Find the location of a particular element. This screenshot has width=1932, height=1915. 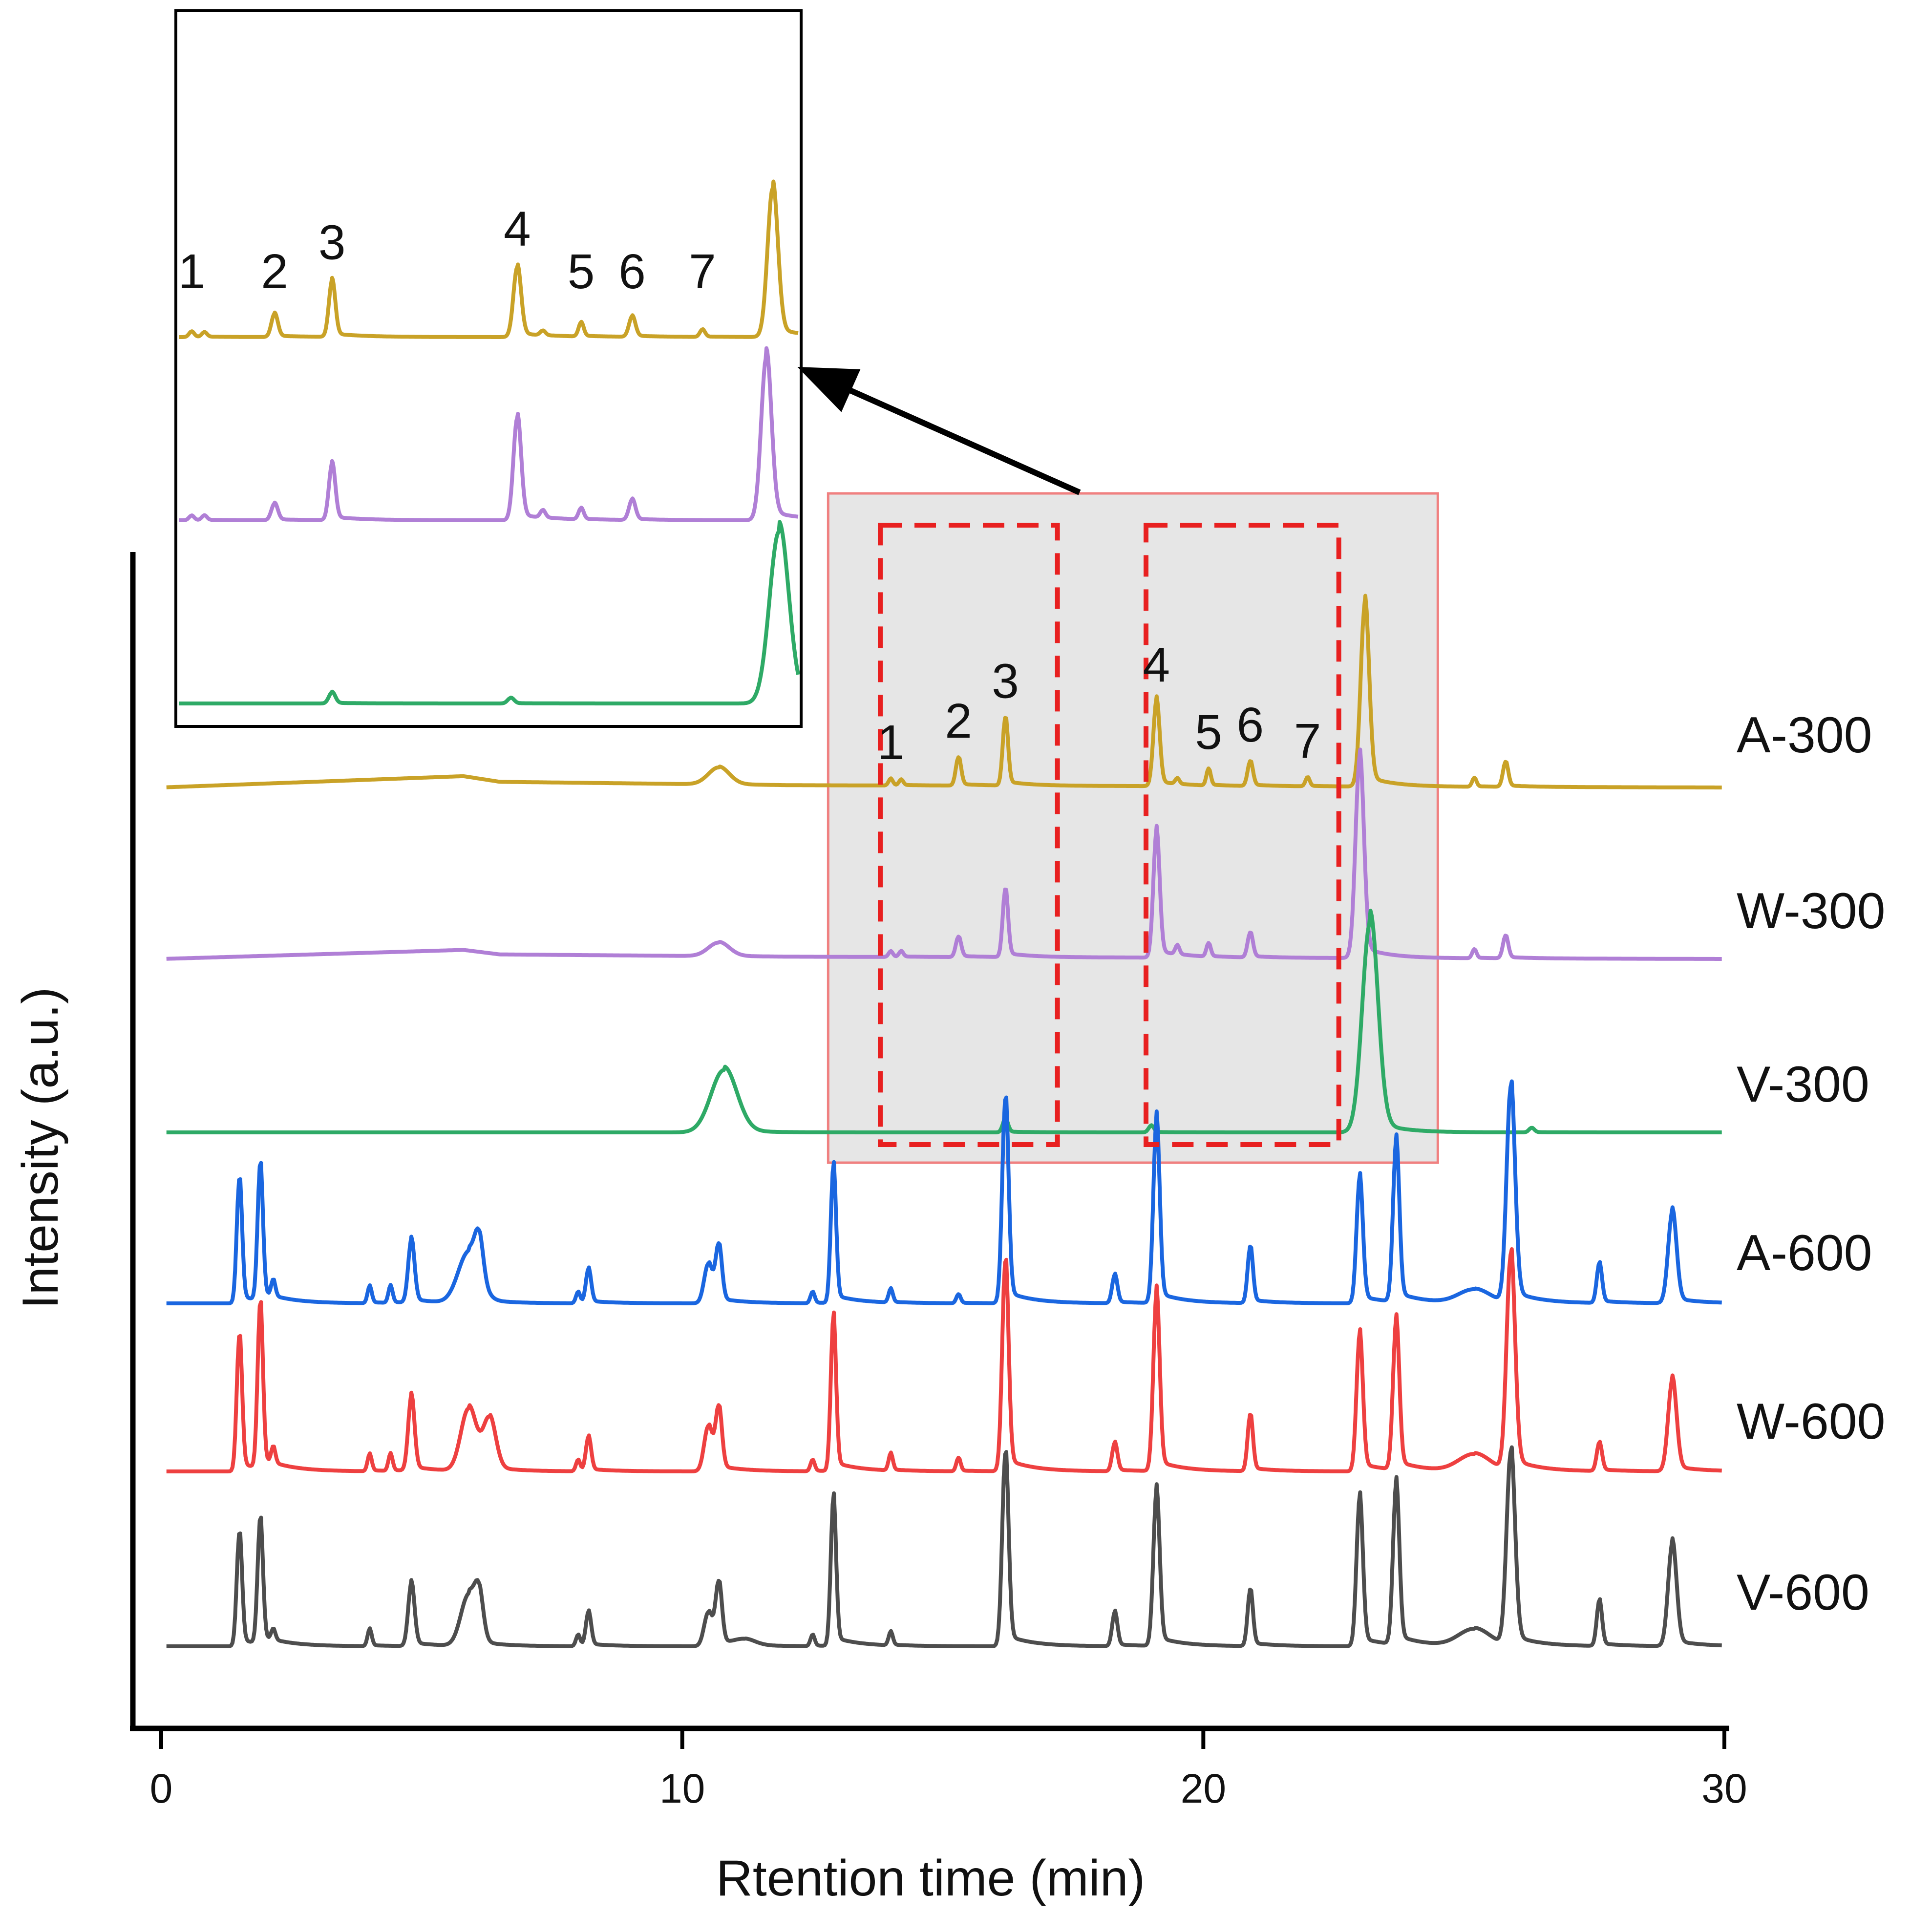

x-axis-title: Rtention time (min) is located at coordinates (930, 1878).